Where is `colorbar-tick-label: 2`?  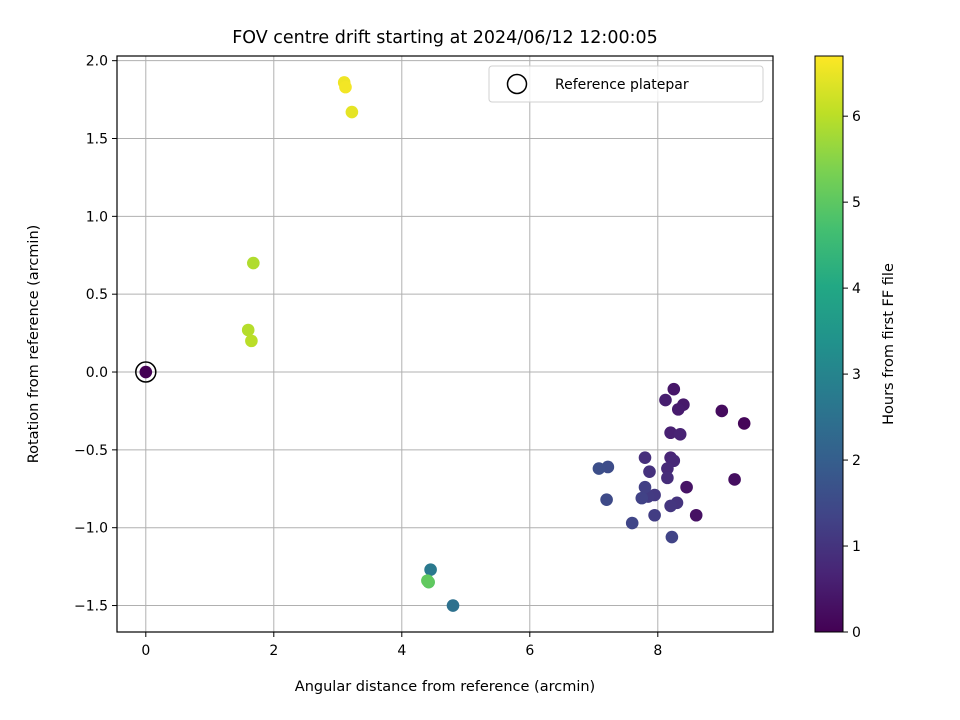 colorbar-tick-label: 2 is located at coordinates (856, 461).